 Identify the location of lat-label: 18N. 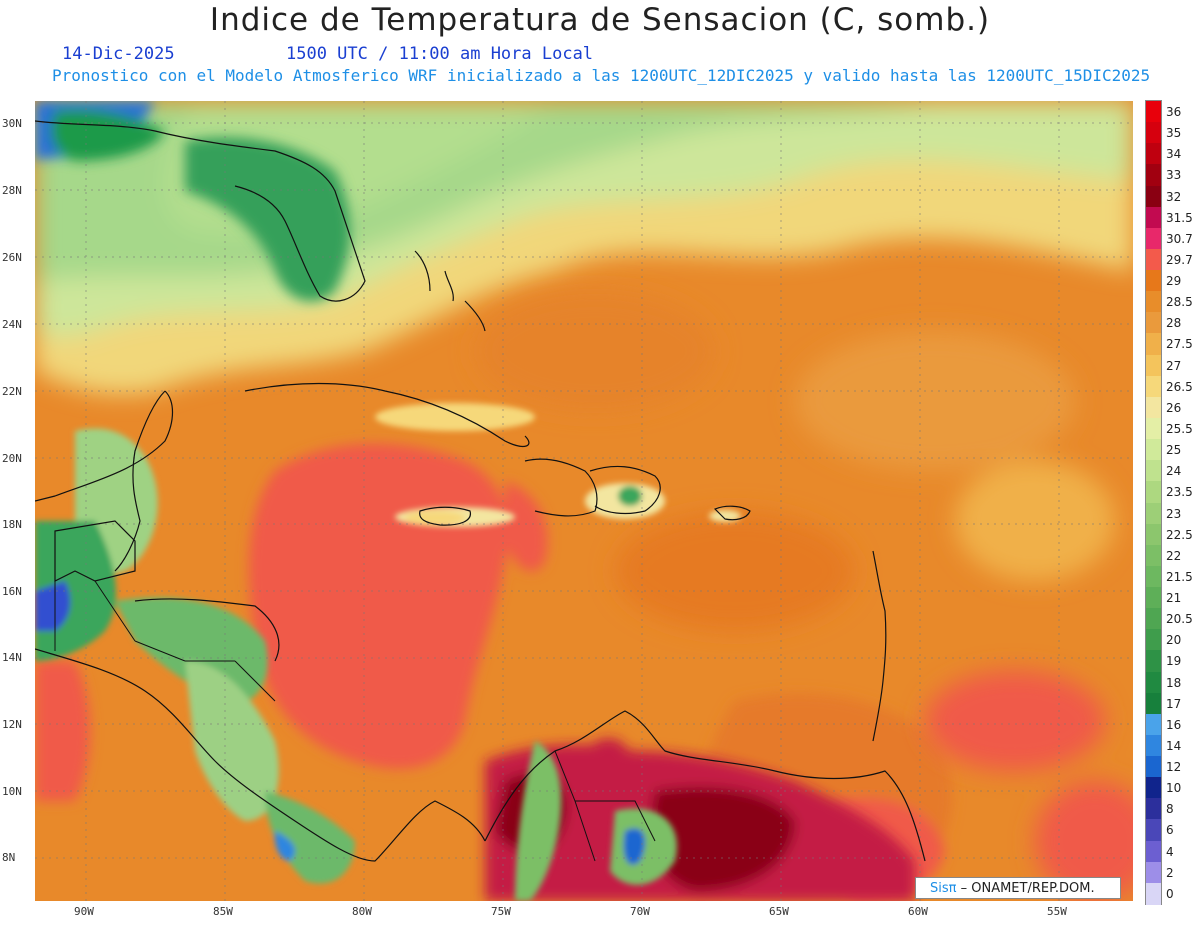
(12, 524).